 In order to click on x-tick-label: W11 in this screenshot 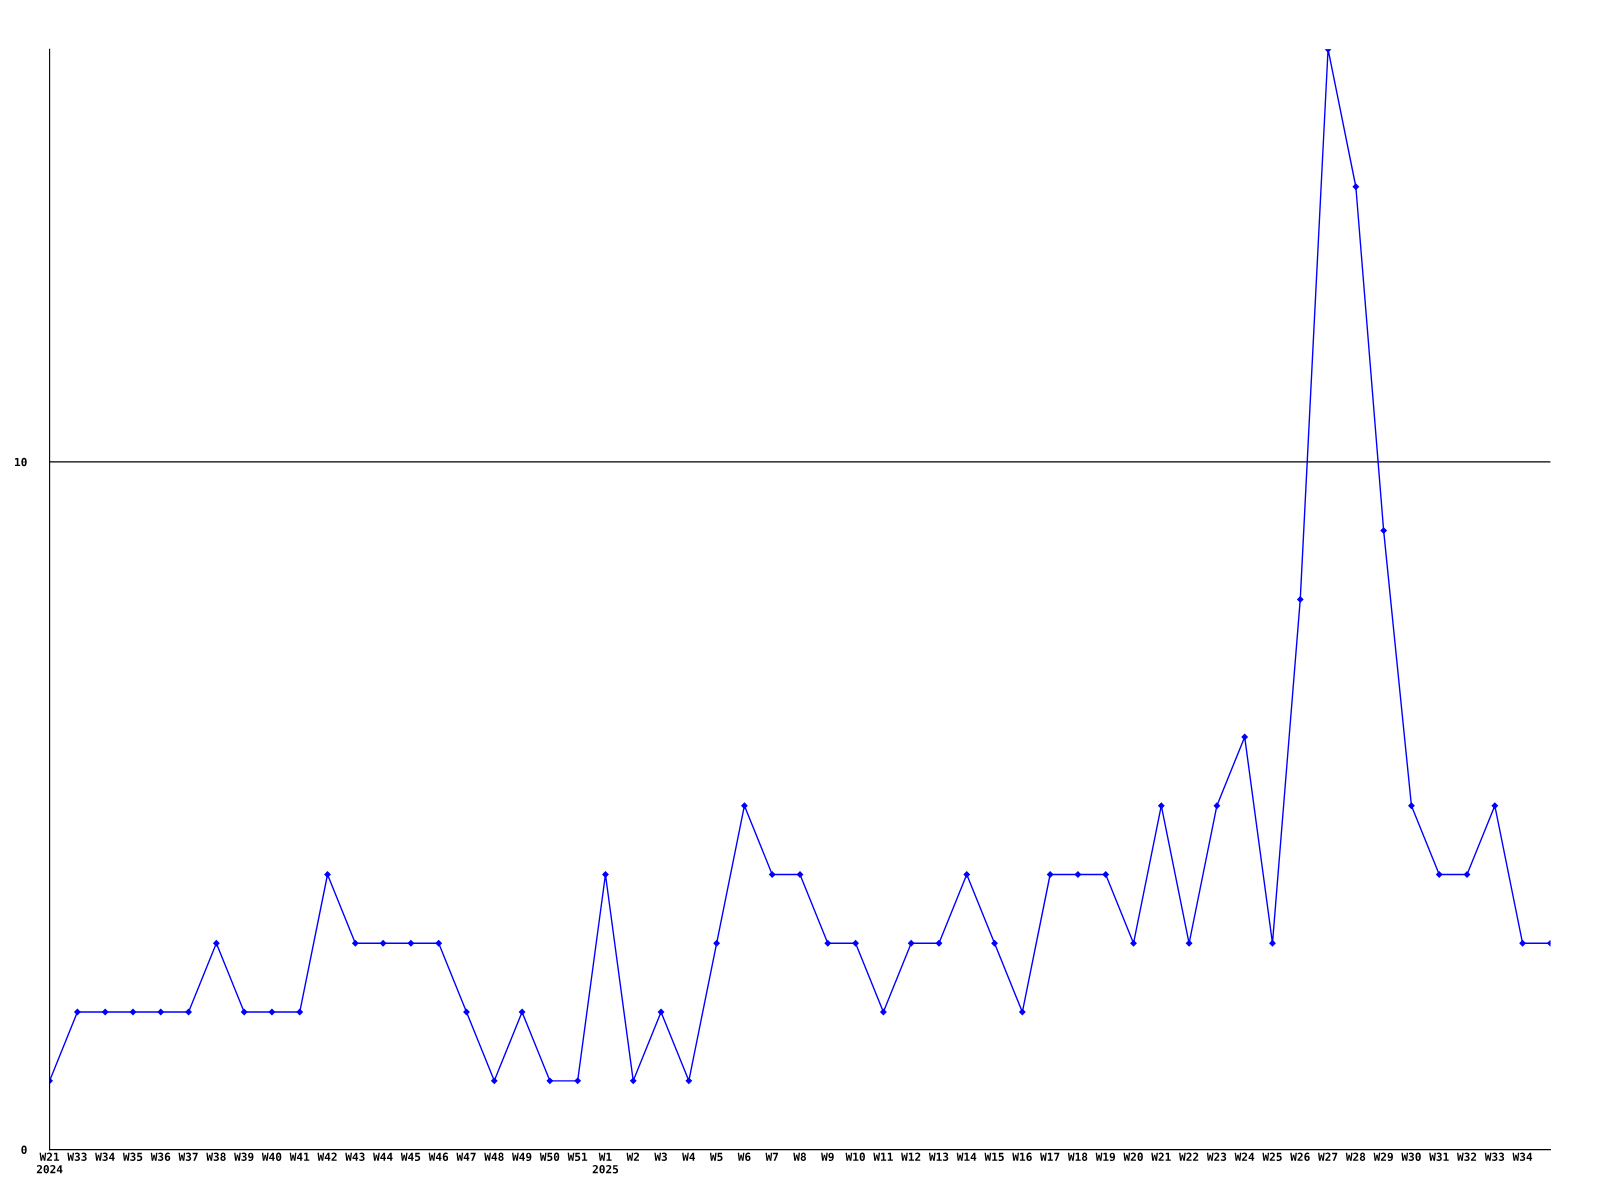, I will do `click(883, 1156)`.